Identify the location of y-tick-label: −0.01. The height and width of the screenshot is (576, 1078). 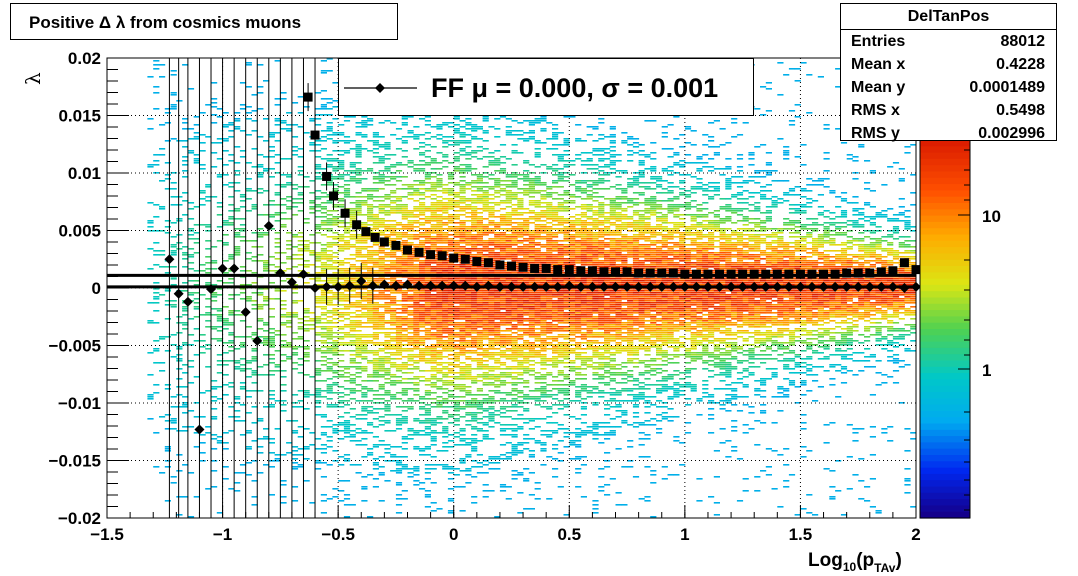
(79, 403).